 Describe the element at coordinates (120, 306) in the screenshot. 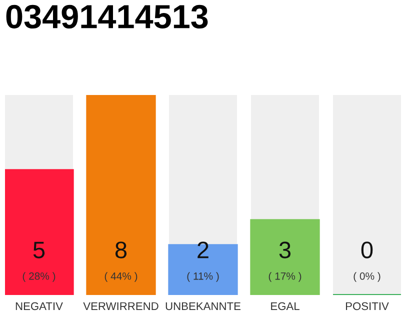

I see `x-tick-label: VERWIRREND` at that location.